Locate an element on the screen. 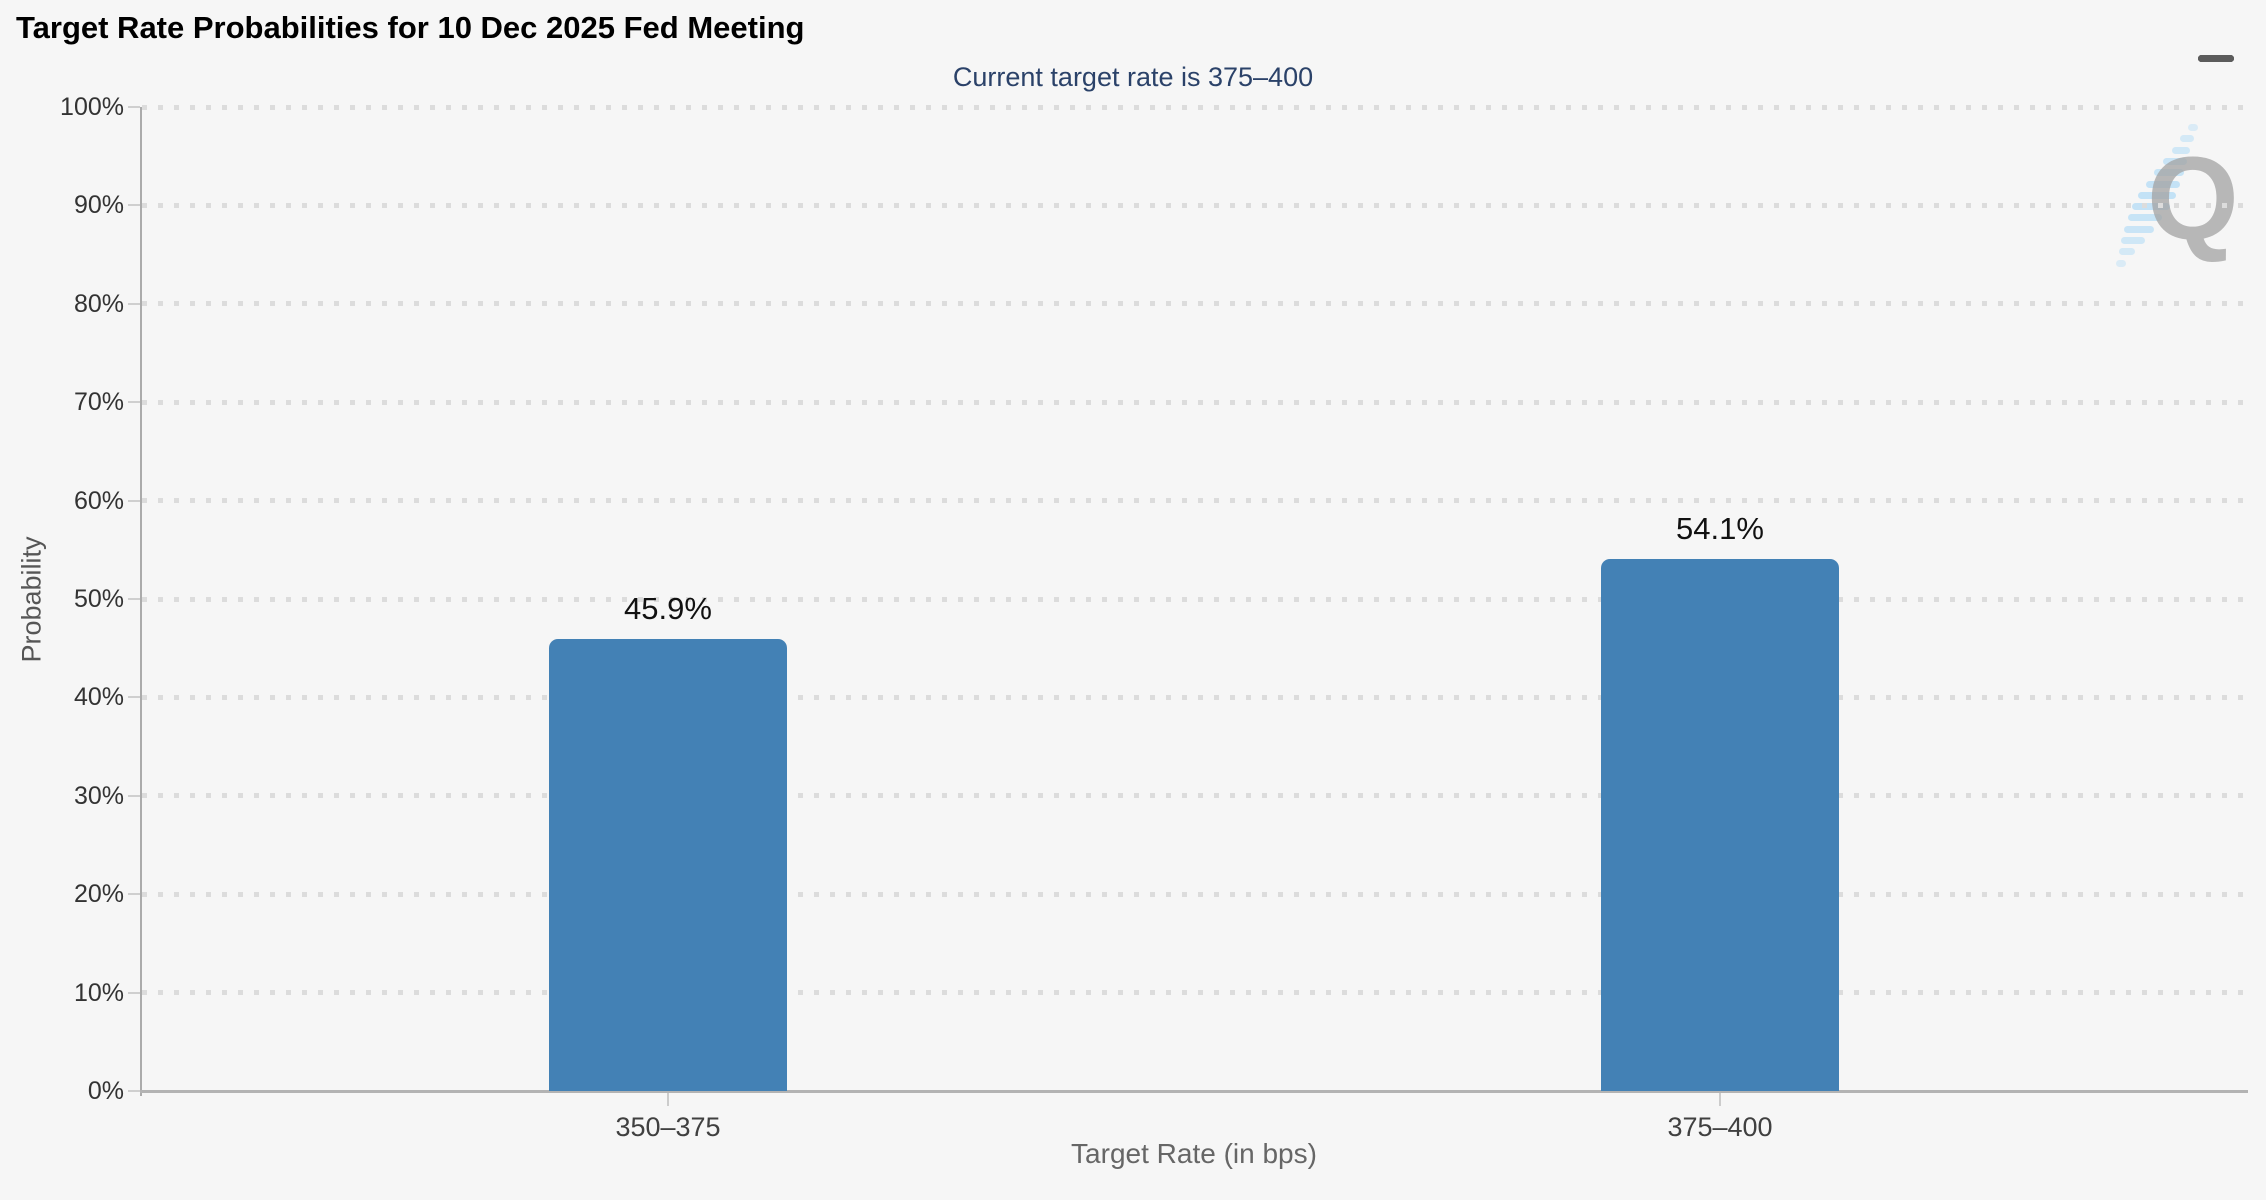 The width and height of the screenshot is (2266, 1200). y-axis-tick-label: 80% is located at coordinates (98, 303).